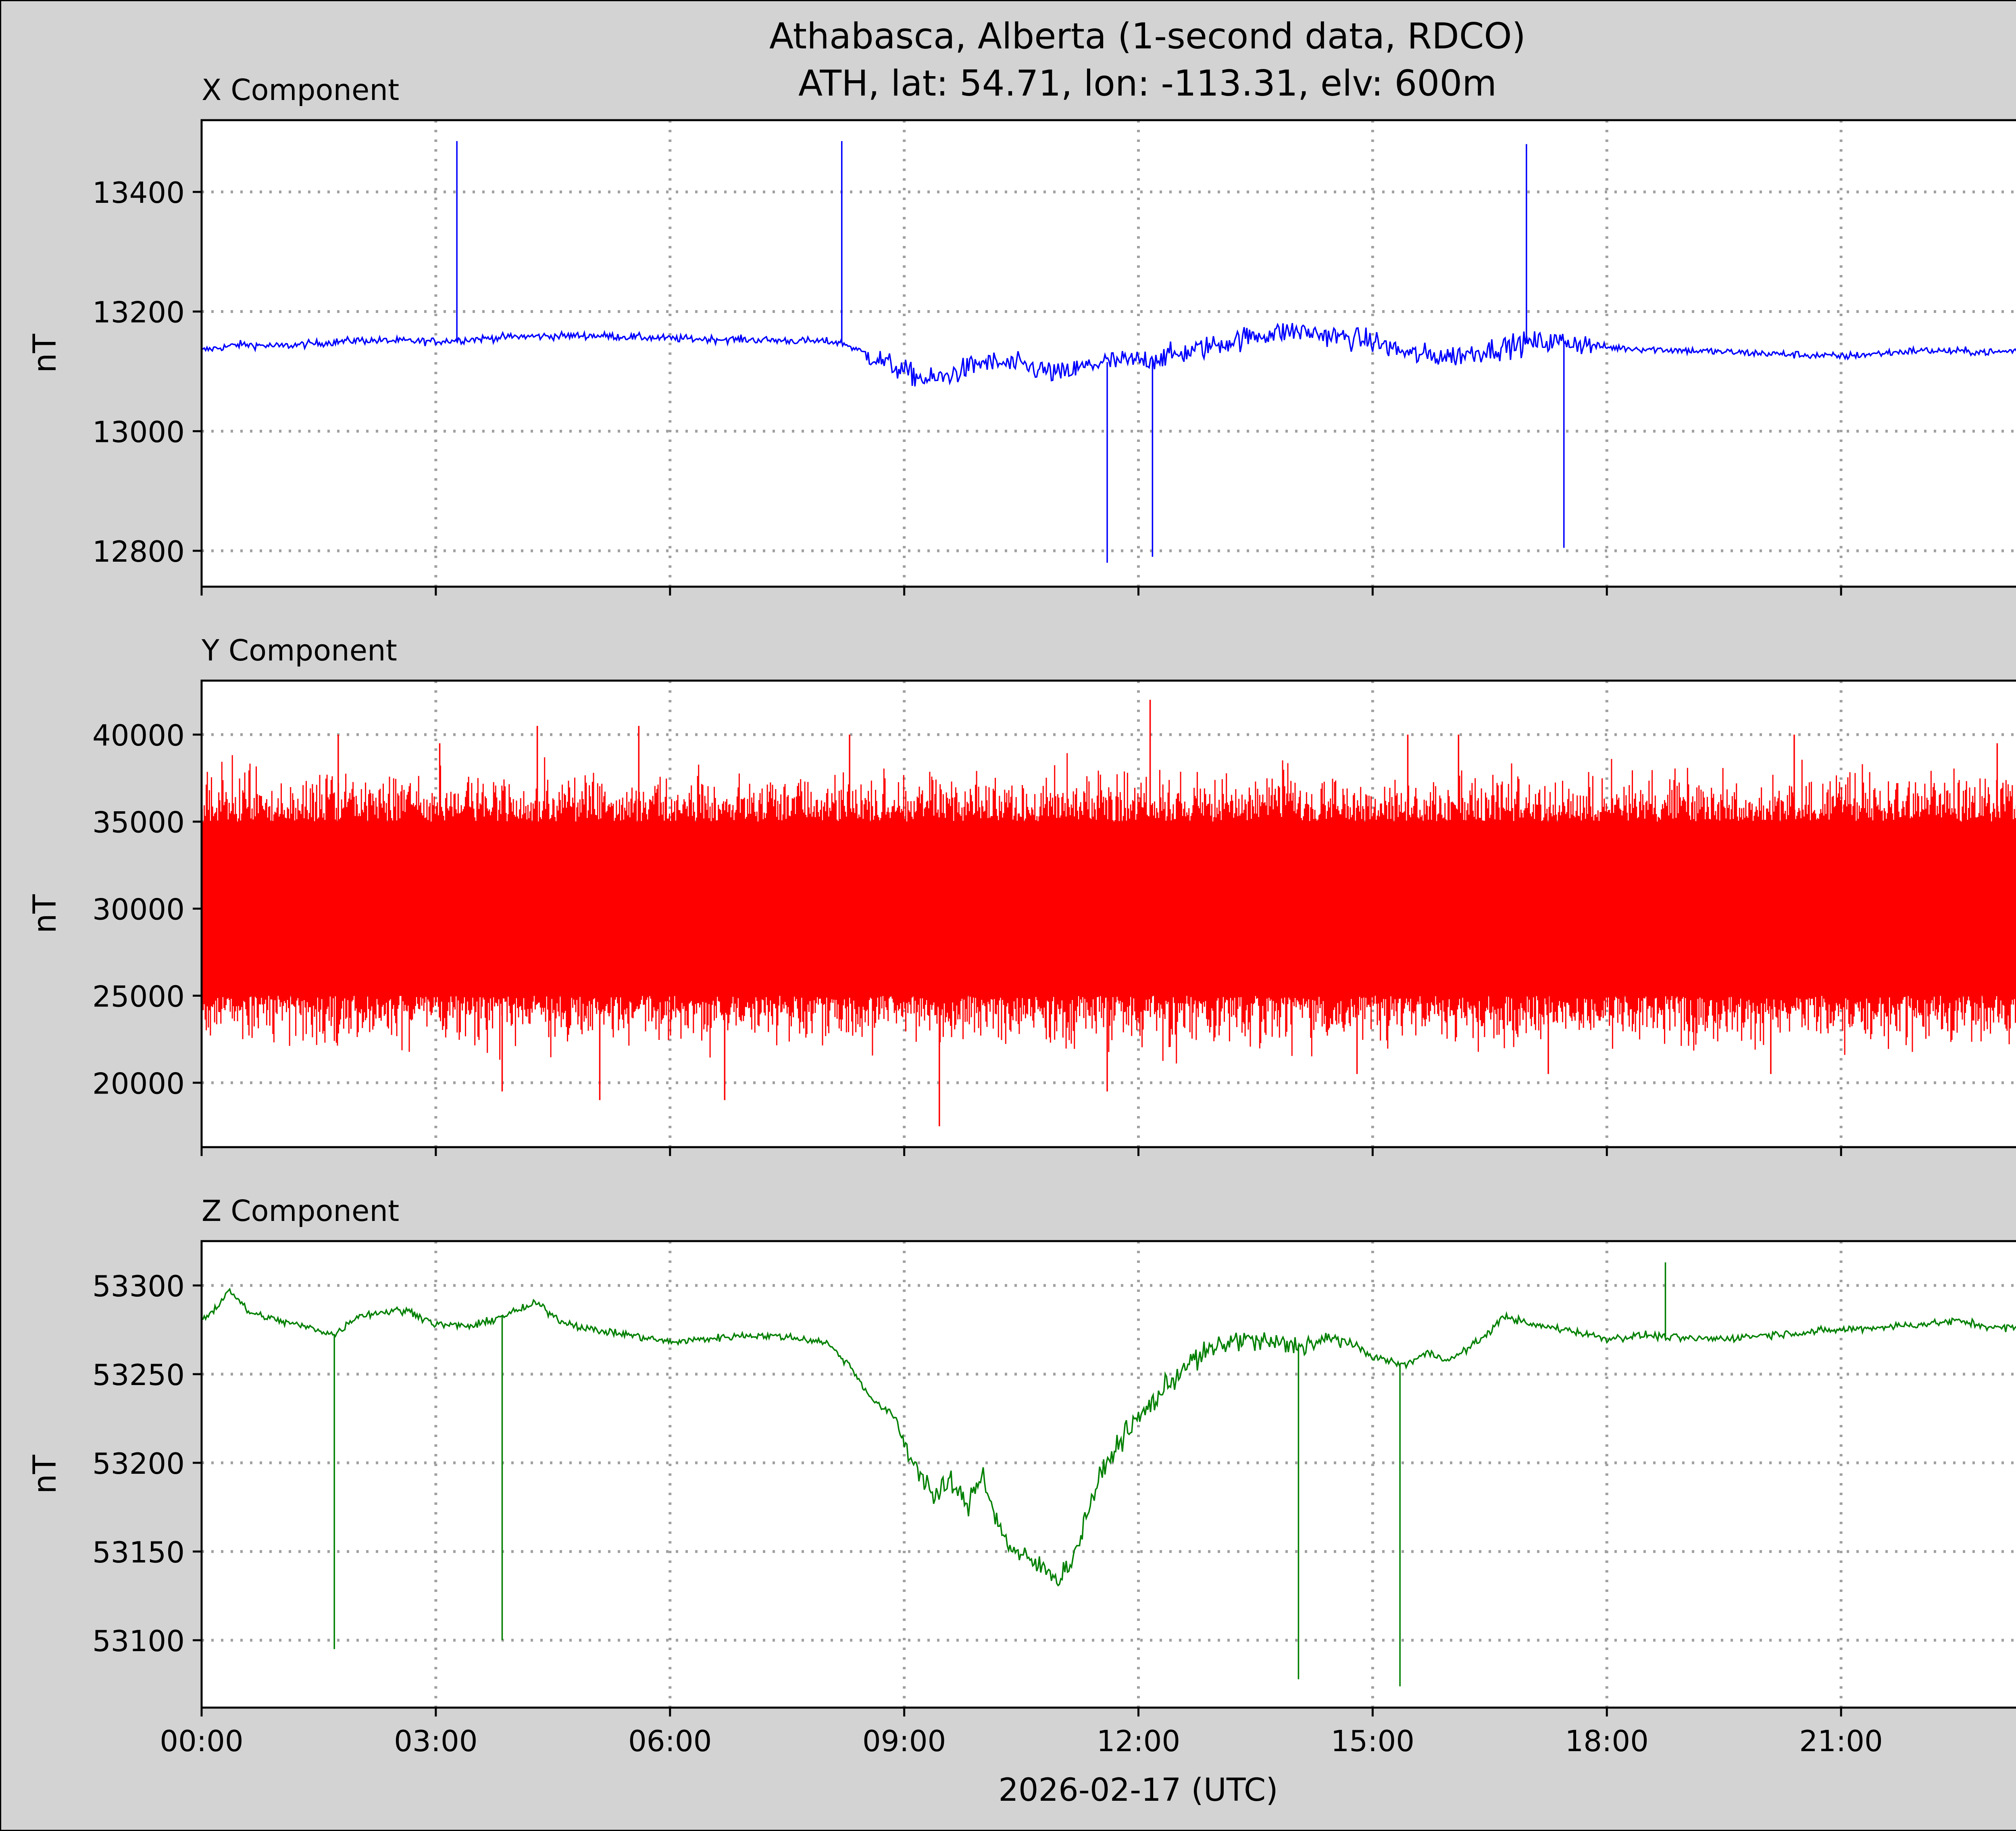  Describe the element at coordinates (436, 1741) in the screenshot. I see `x-tick-label: 03:00` at that location.